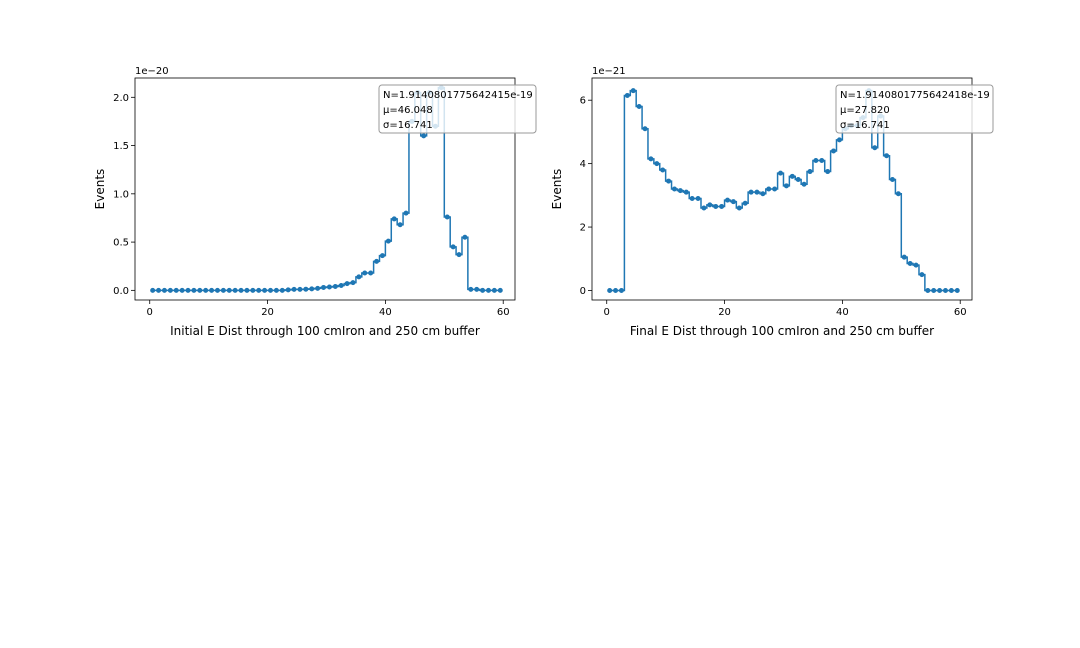  Describe the element at coordinates (609, 71) in the screenshot. I see `y-offset-label: 1e−21` at that location.